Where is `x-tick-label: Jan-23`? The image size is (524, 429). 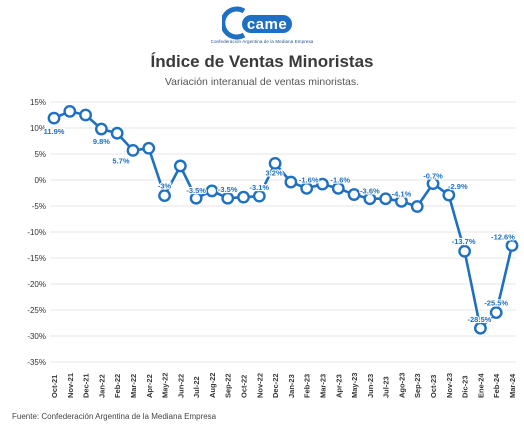 x-tick-label: Jan-23 is located at coordinates (291, 386).